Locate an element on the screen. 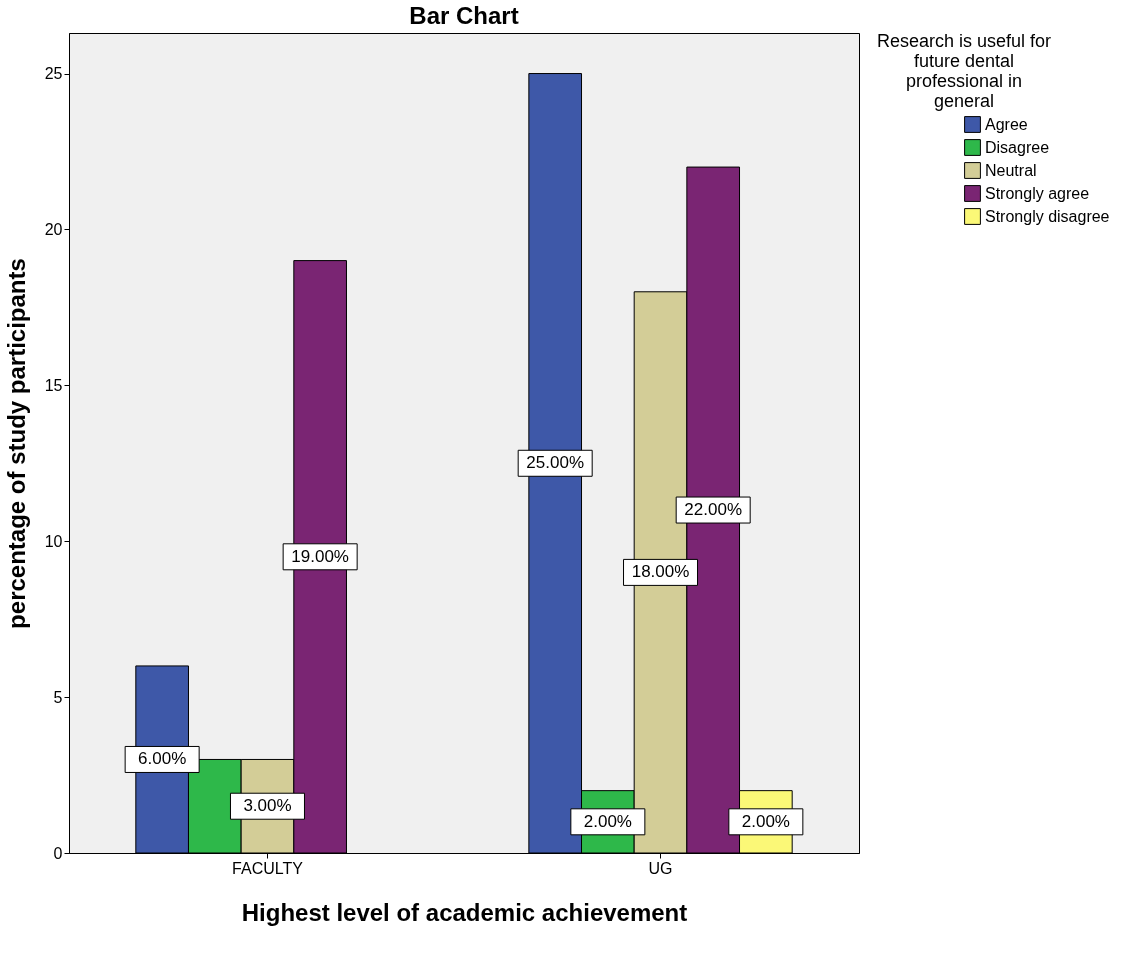 The width and height of the screenshot is (1141, 975). x-axis-title: Highest level of academic achievement is located at coordinates (464, 912).